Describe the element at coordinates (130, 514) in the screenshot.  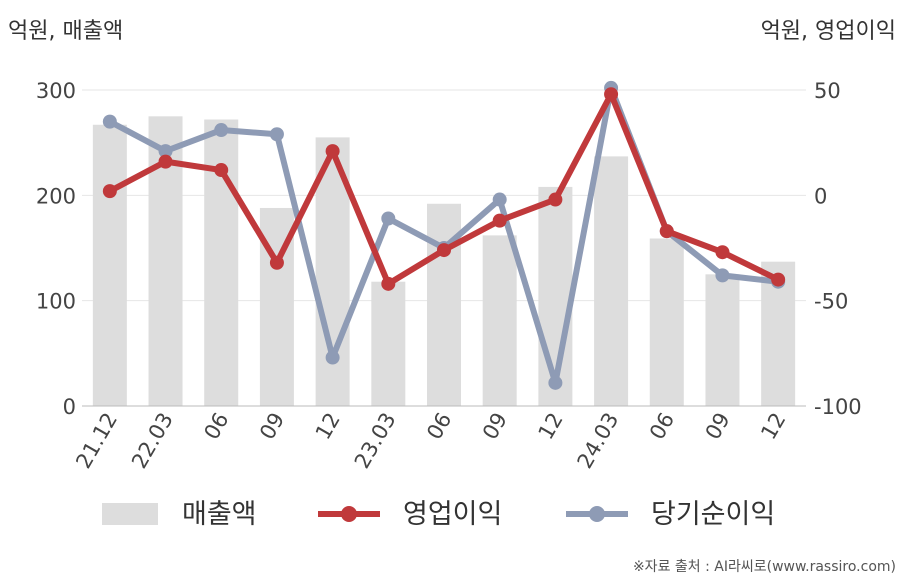
I see `legend-swatch-revenue` at that location.